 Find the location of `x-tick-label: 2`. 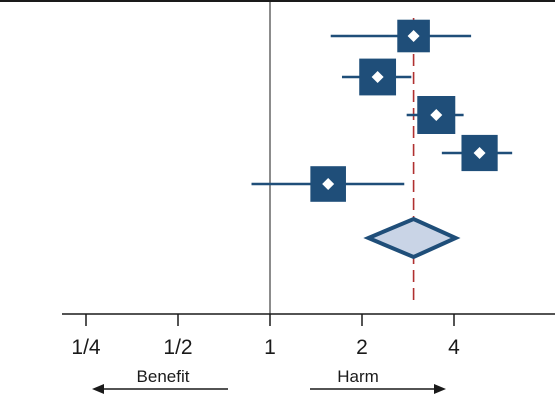

x-tick-label: 2 is located at coordinates (362, 347).